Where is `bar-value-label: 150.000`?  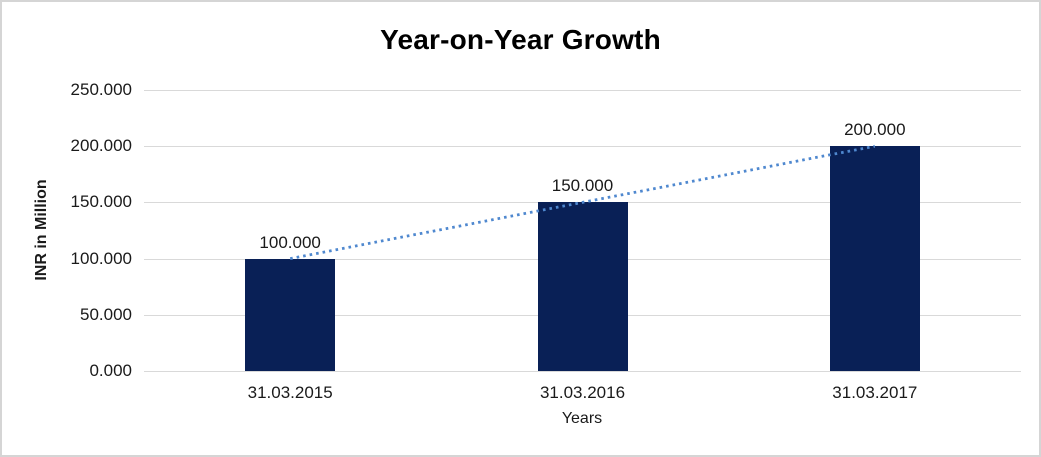 bar-value-label: 150.000 is located at coordinates (582, 186).